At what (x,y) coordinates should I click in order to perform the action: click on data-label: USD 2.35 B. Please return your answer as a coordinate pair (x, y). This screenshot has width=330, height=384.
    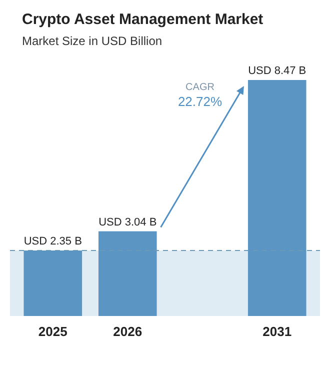
    Looking at the image, I should click on (53, 242).